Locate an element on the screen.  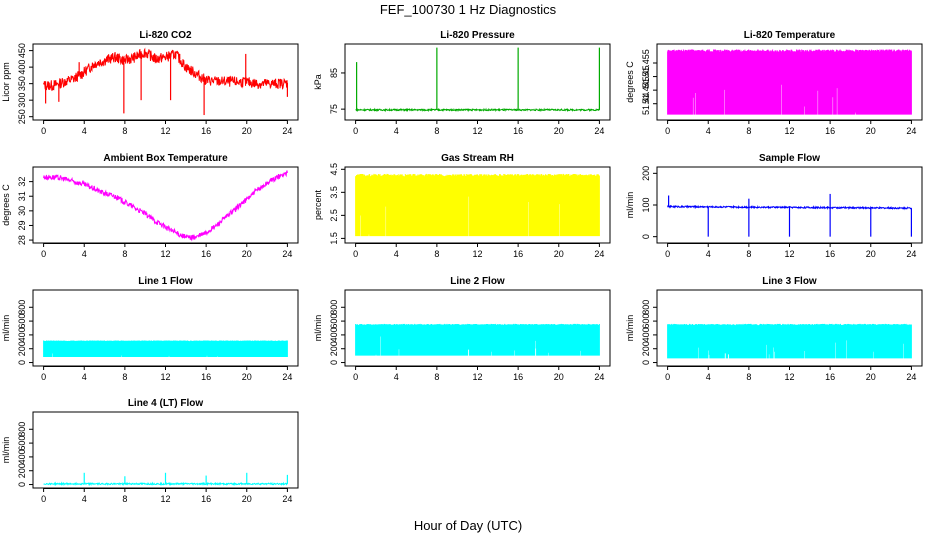
y-tick-label: 350 is located at coordinates (22, 83).